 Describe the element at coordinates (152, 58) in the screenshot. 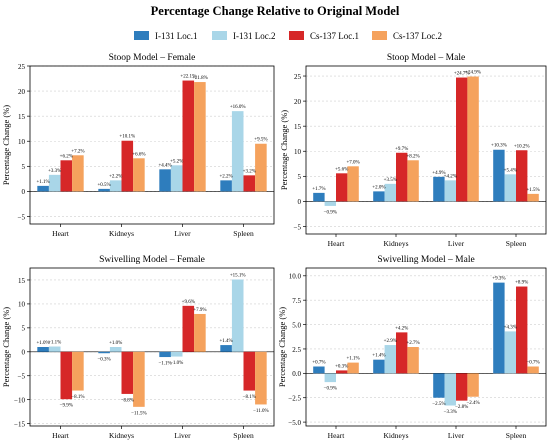

I see `panel-title: Stoop Model – Female` at that location.